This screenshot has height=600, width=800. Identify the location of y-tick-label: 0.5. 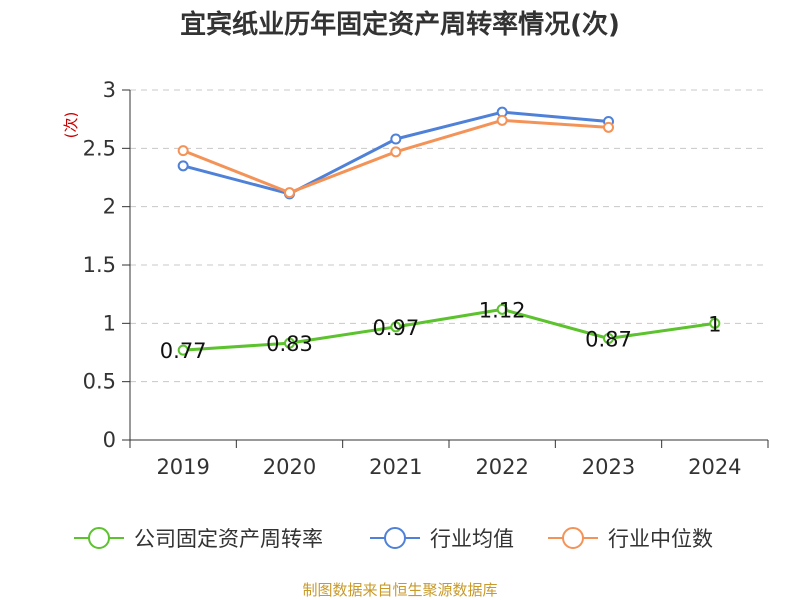
(99, 382).